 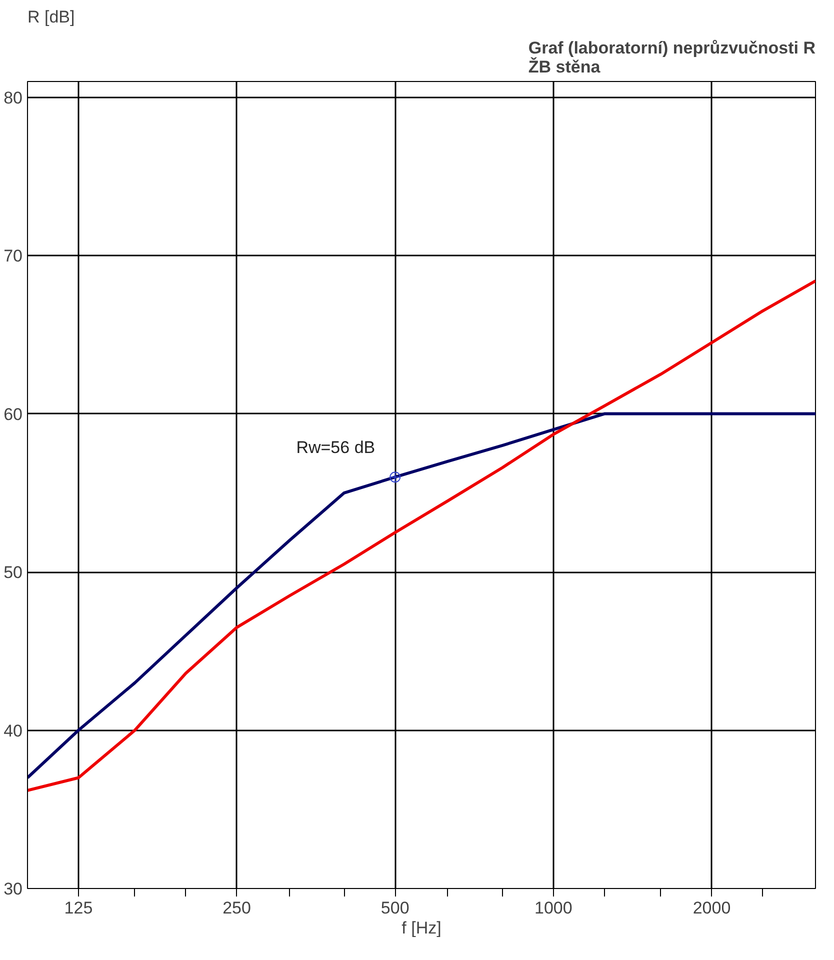 I want to click on annotation: Rw=56 dB, so click(x=336, y=448).